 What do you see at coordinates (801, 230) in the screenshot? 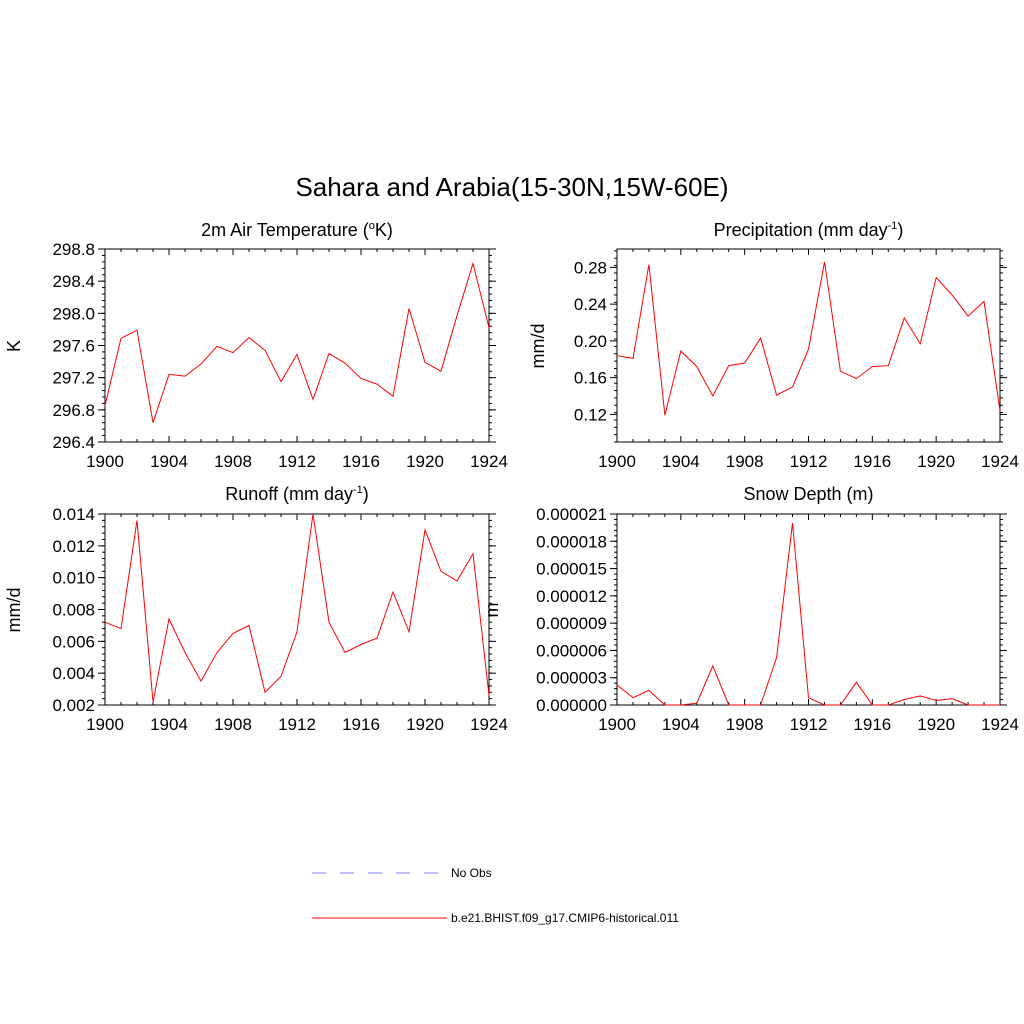
I see `panel-title-main: Precipitation (mm day` at bounding box center [801, 230].